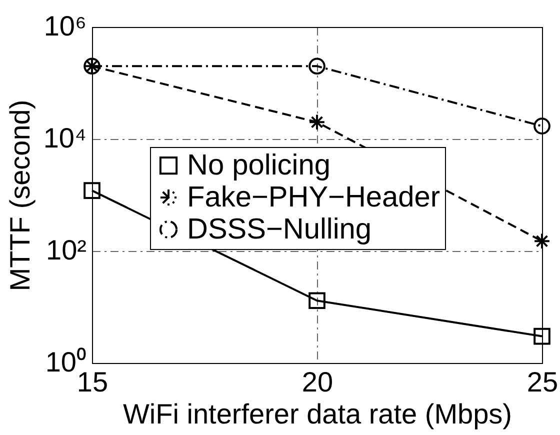 The image size is (560, 435). I want to click on x-tick-label: 25, so click(542, 382).